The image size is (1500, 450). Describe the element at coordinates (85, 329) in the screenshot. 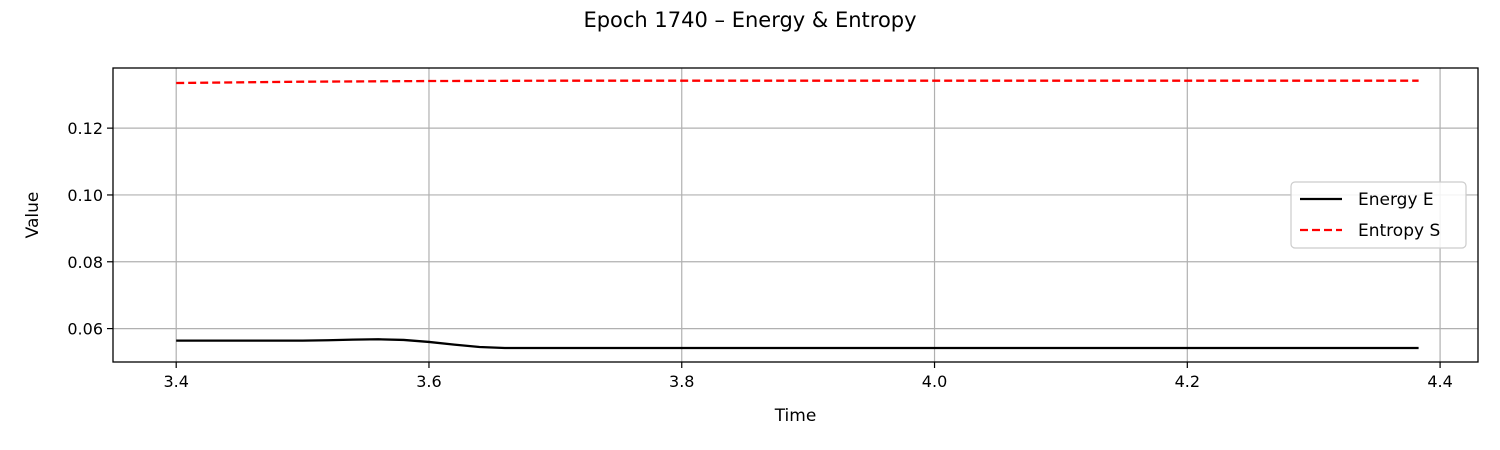

I see `y-tick-label: 0.06` at that location.